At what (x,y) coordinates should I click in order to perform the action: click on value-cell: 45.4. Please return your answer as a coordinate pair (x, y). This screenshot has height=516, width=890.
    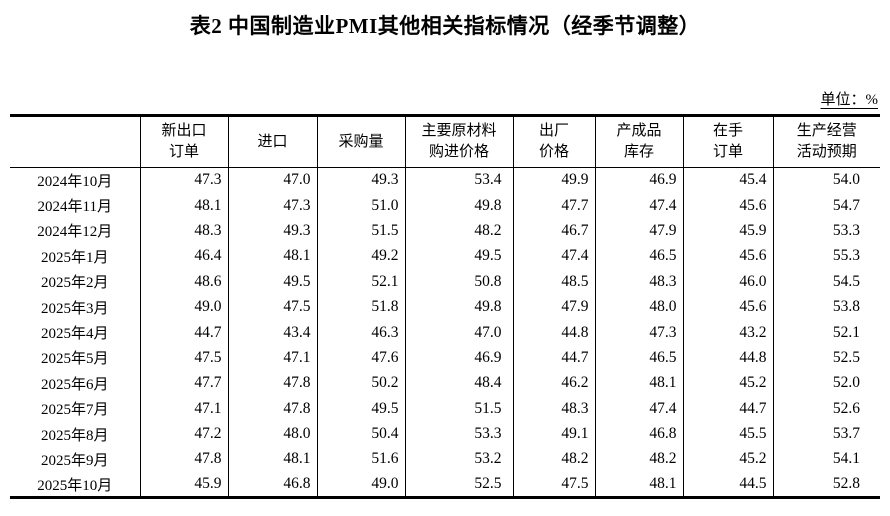
    Looking at the image, I should click on (727, 180).